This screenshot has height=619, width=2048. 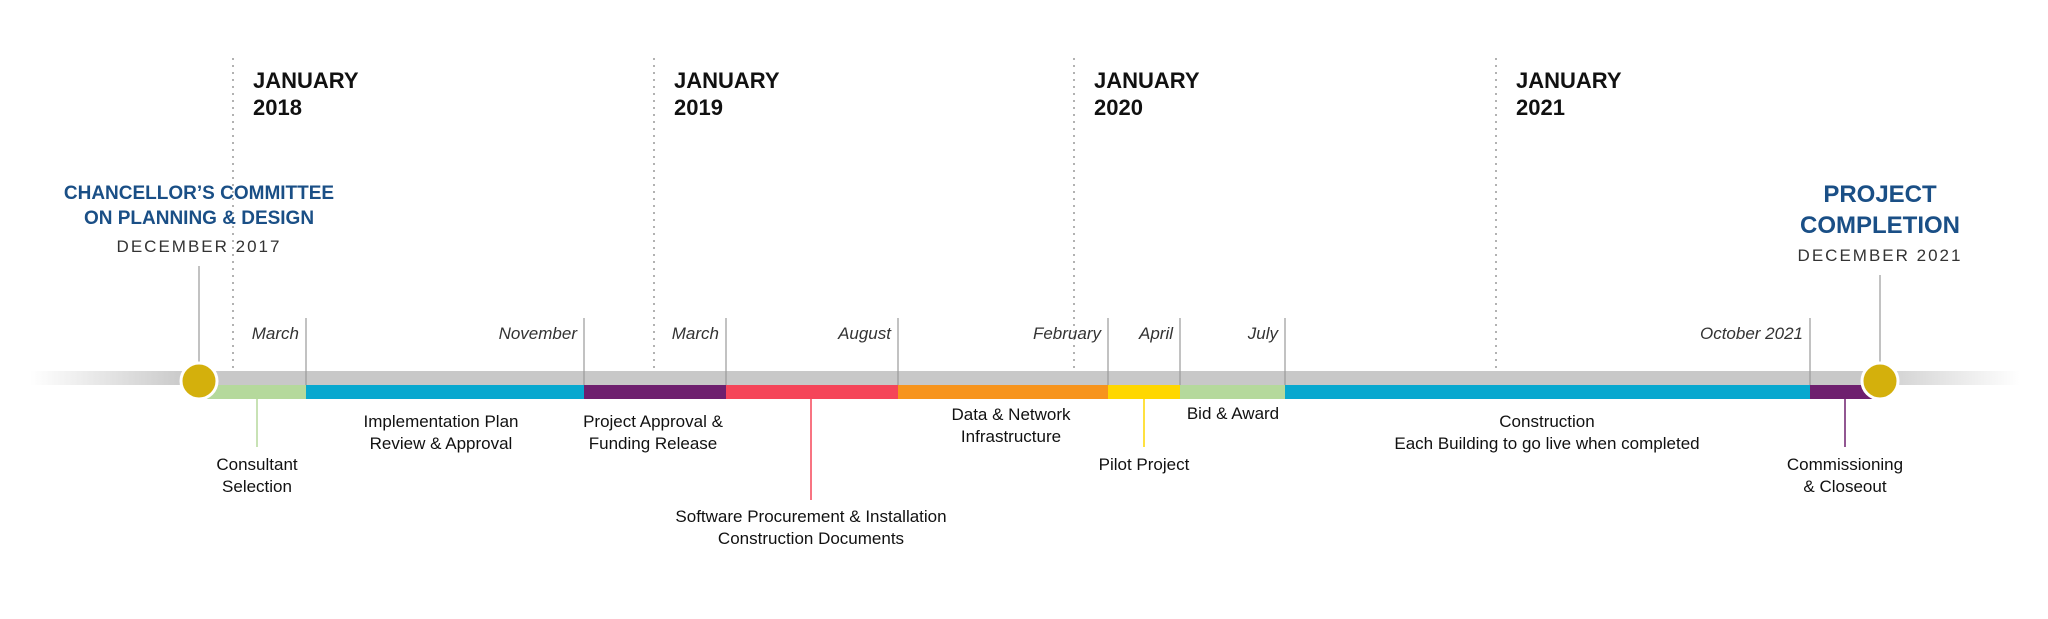 I want to click on year-label: 2020, so click(x=1118, y=107).